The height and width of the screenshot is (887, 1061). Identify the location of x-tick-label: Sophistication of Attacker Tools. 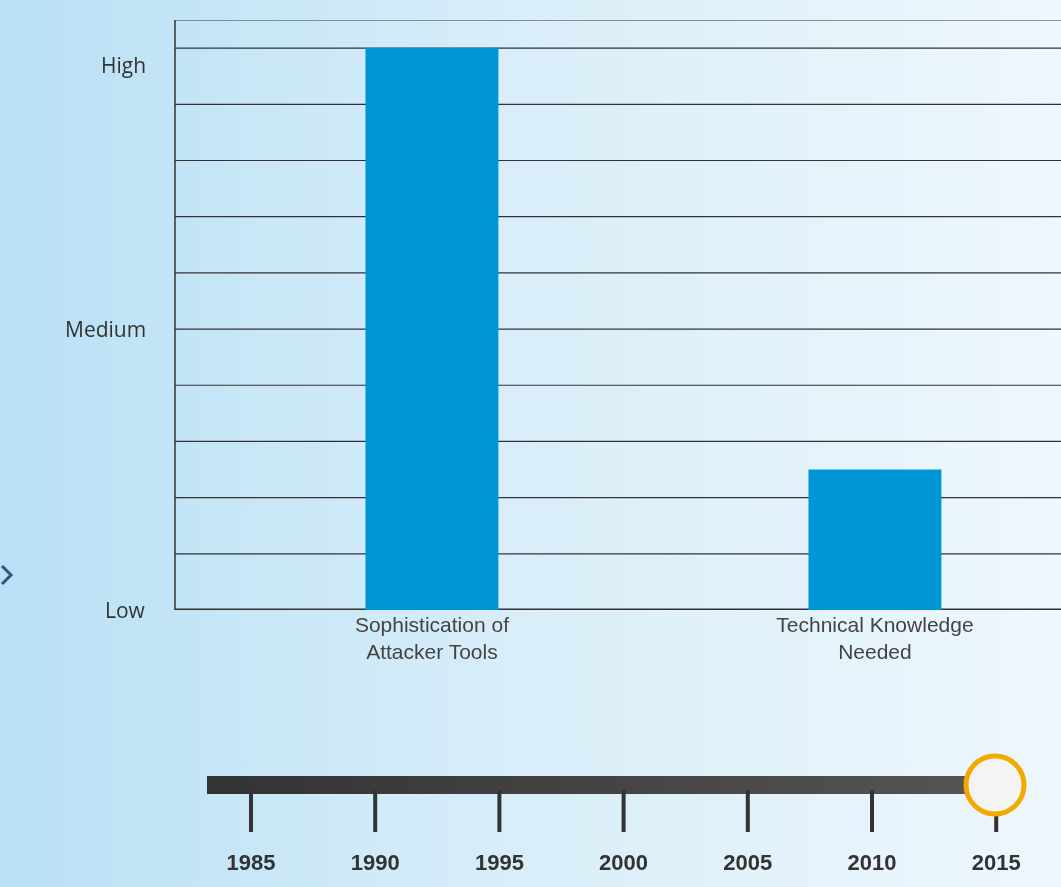
(432, 638).